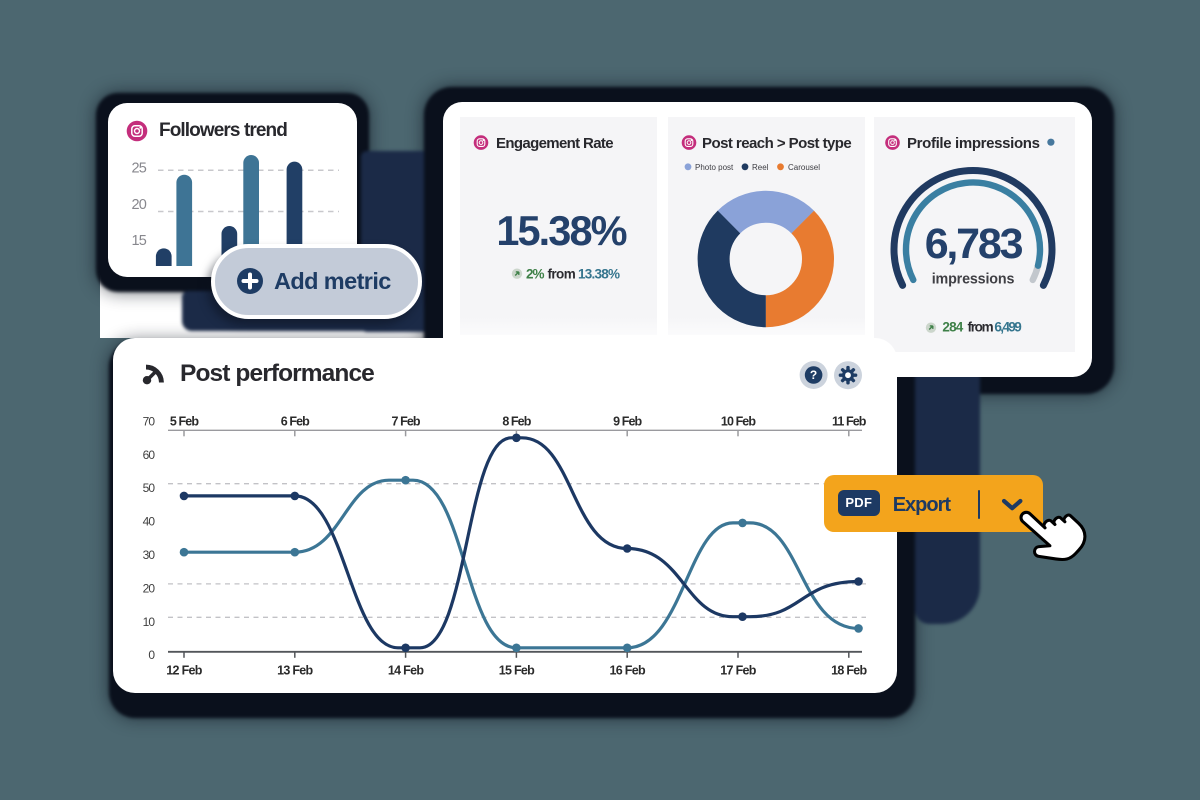  I want to click on svg-text: 15 Feb, so click(517, 670).